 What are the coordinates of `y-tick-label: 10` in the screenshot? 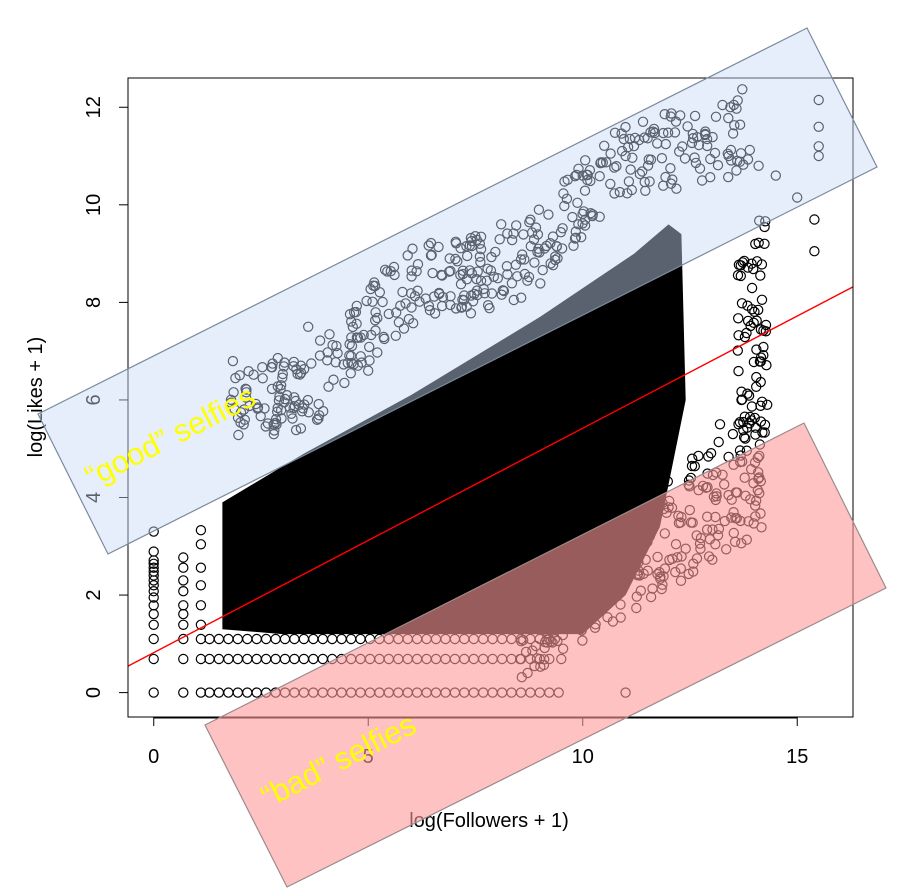 It's located at (94, 205).